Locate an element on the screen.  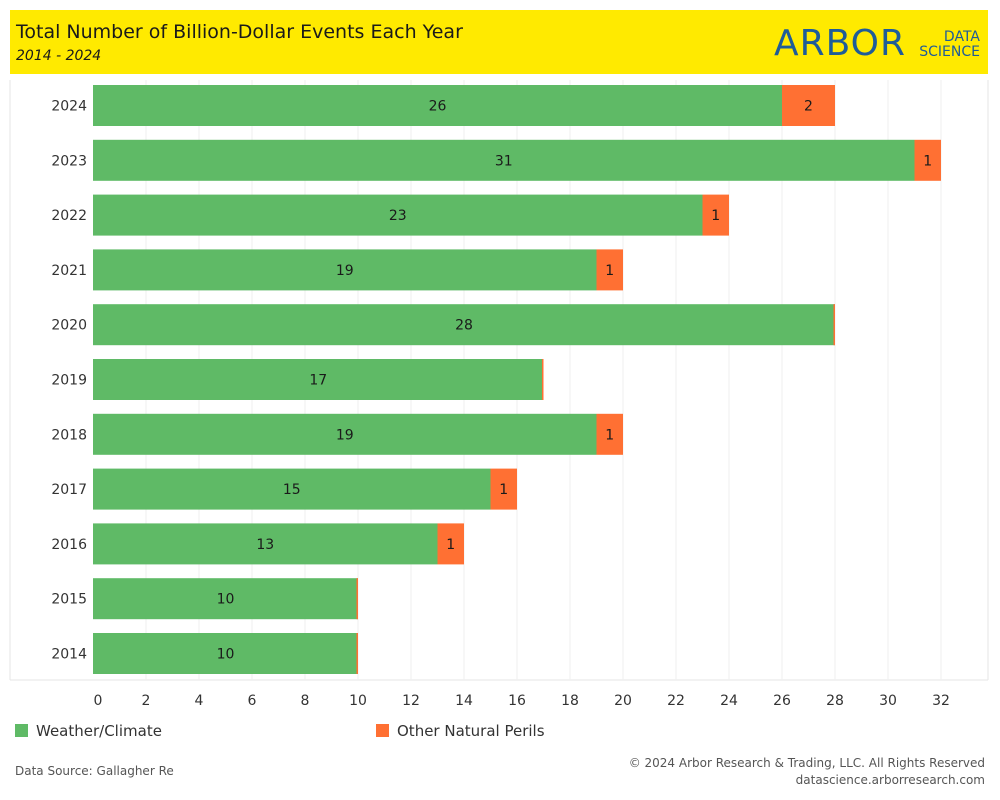
legend-swatch-weather is located at coordinates (21, 730).